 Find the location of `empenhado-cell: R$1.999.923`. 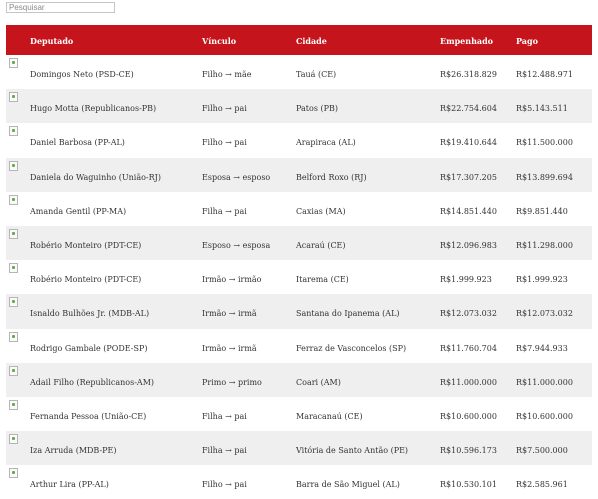

empenhado-cell: R$1.999.923 is located at coordinates (466, 280).